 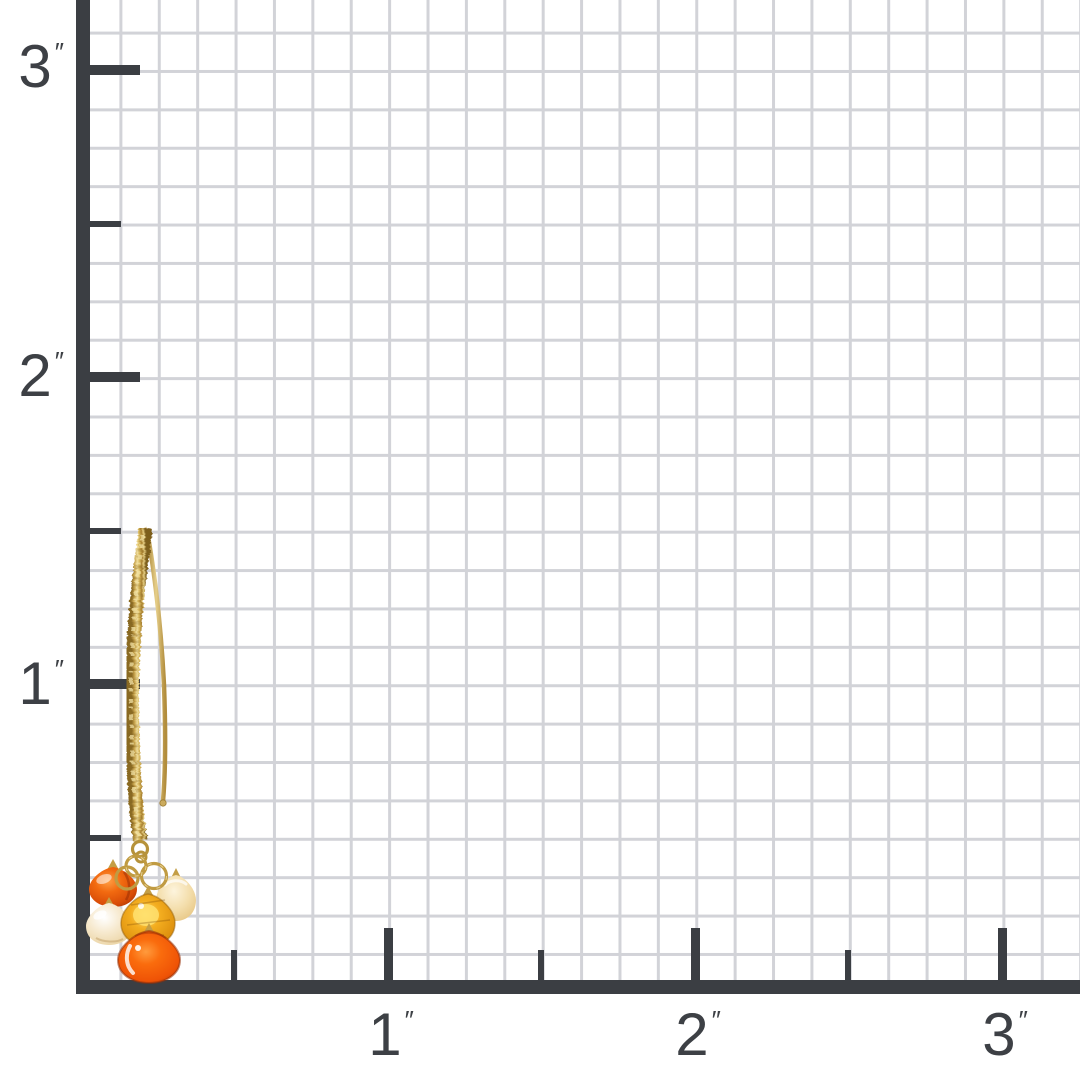 I want to click on hammered-gold-bar, so click(x=138, y=684).